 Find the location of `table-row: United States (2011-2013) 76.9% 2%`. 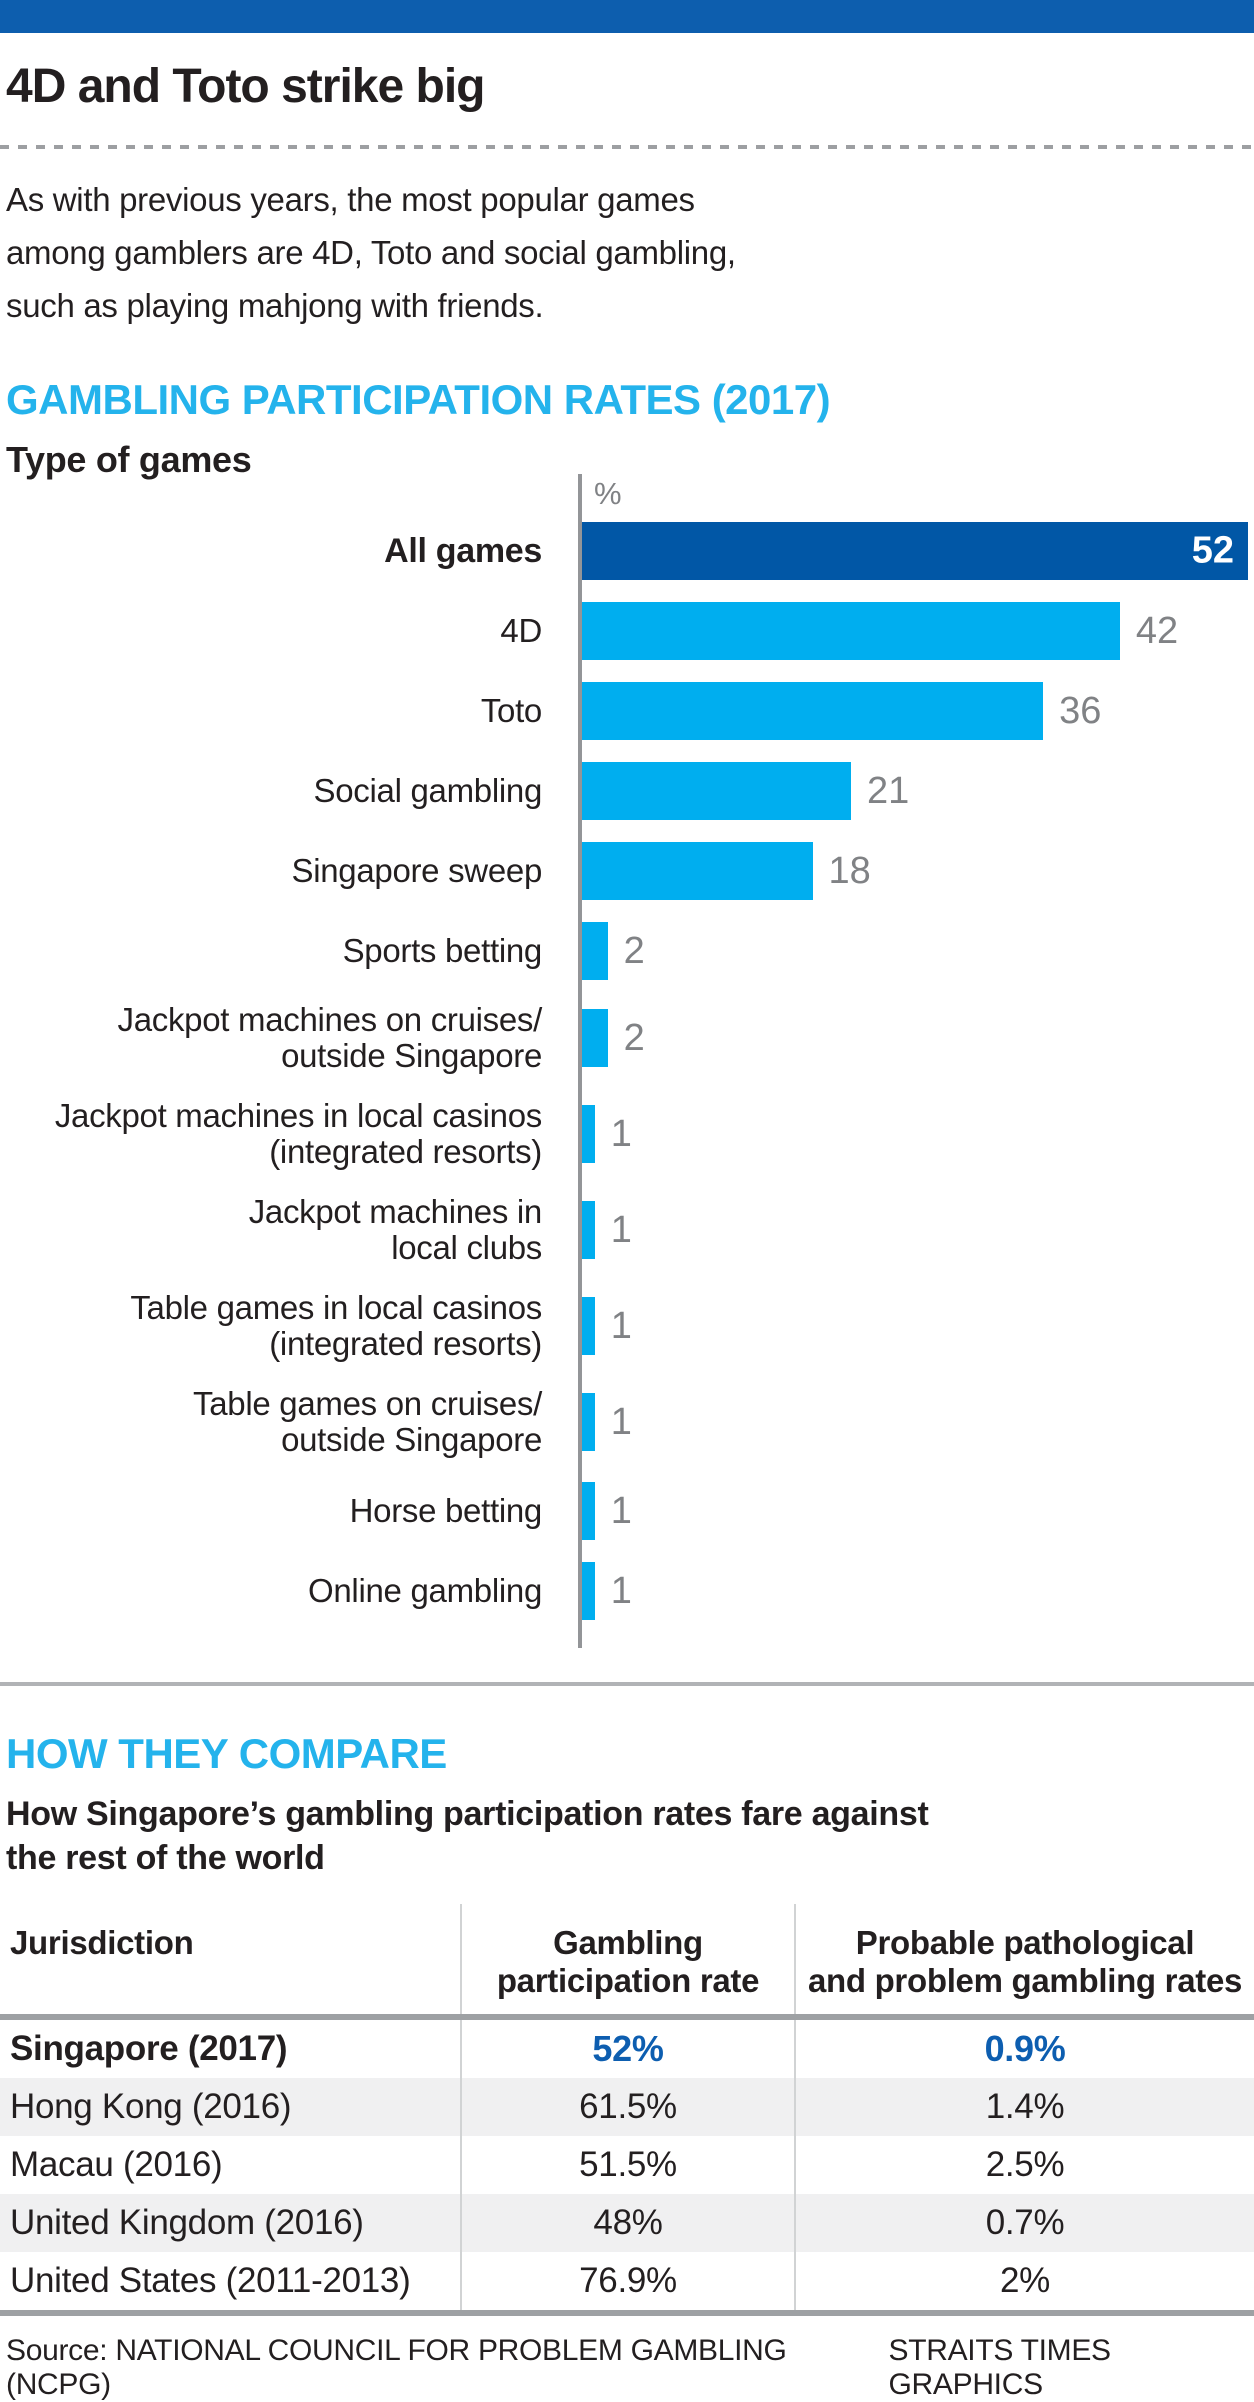

table-row: United States (2011-2013) 76.9% 2% is located at coordinates (627, 2282).